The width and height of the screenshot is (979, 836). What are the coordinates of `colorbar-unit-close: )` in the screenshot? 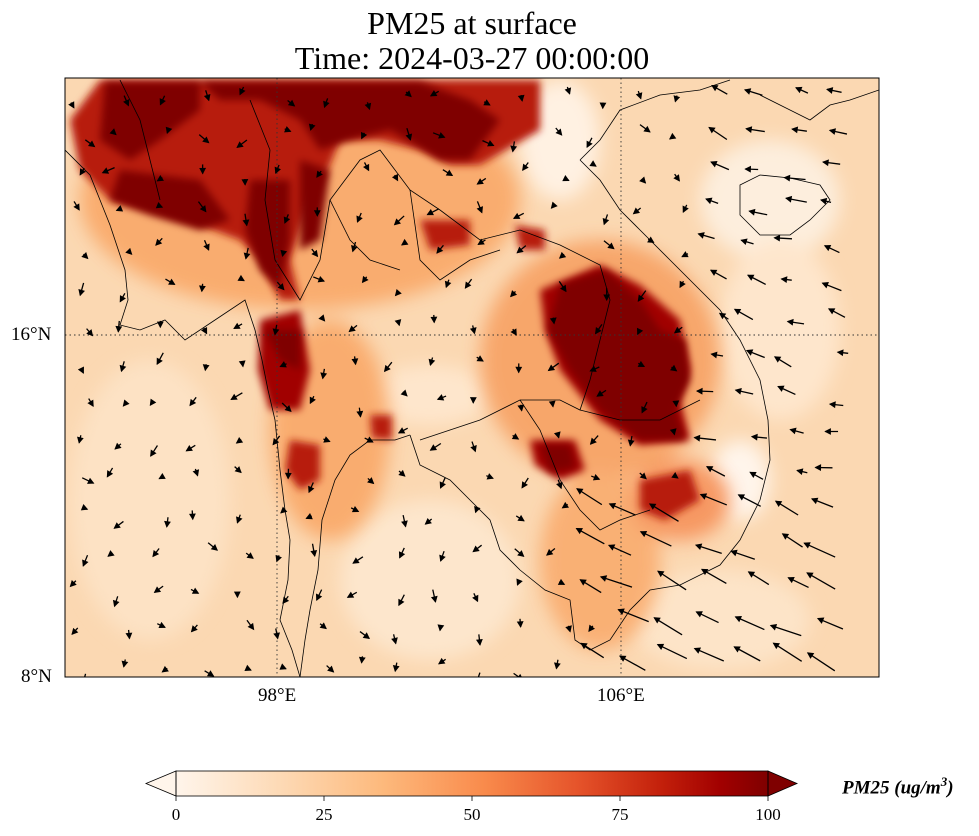 It's located at (950, 788).